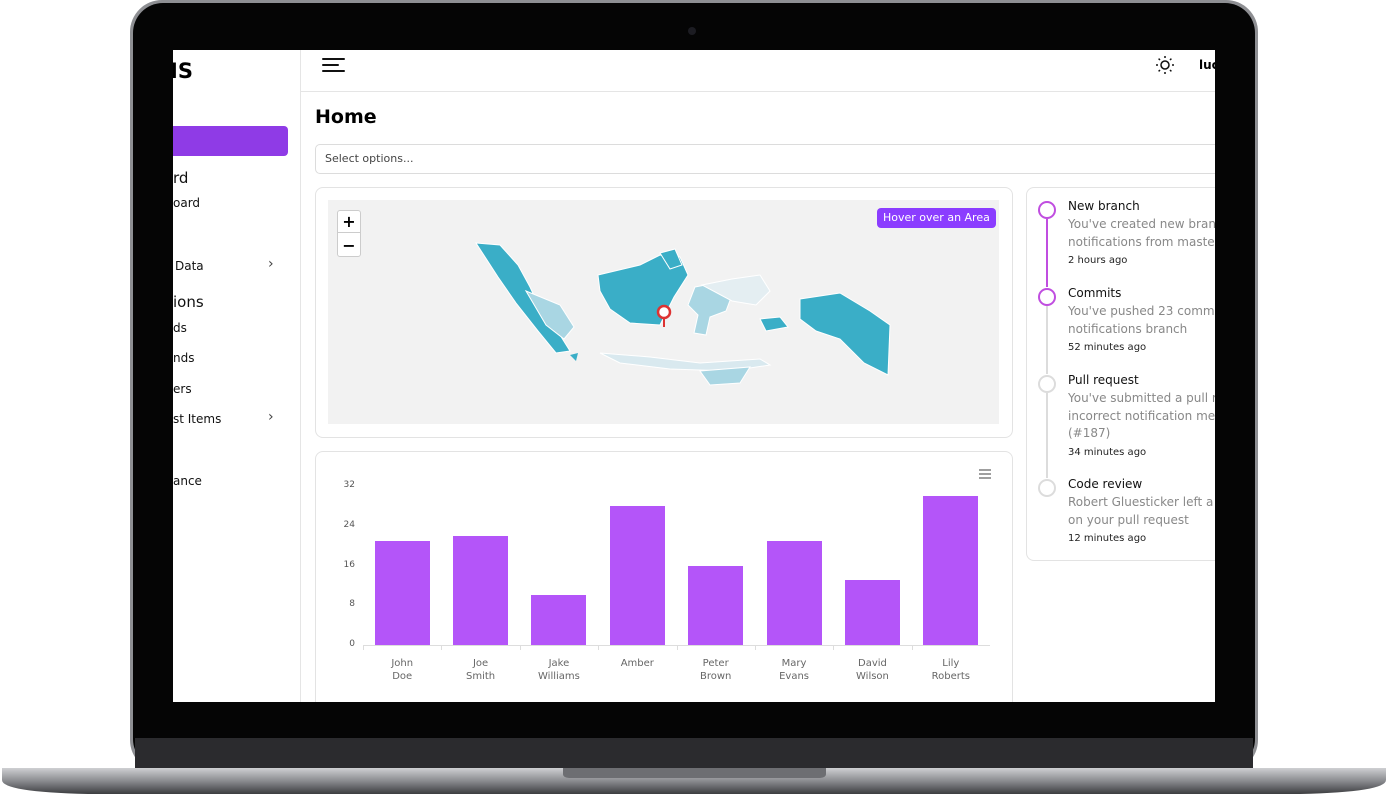 Image resolution: width=1388 pixels, height=801 pixels. Describe the element at coordinates (187, 203) in the screenshot. I see `nav-item: oard` at that location.